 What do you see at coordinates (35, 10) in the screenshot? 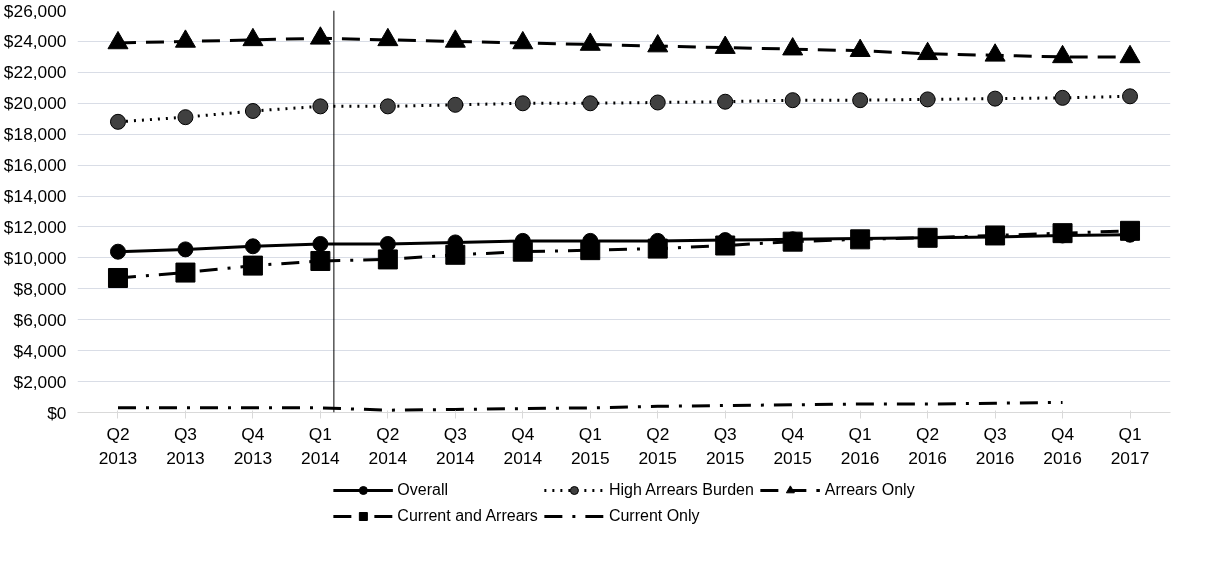
I see `y-tick-label: $26,000` at bounding box center [35, 10].